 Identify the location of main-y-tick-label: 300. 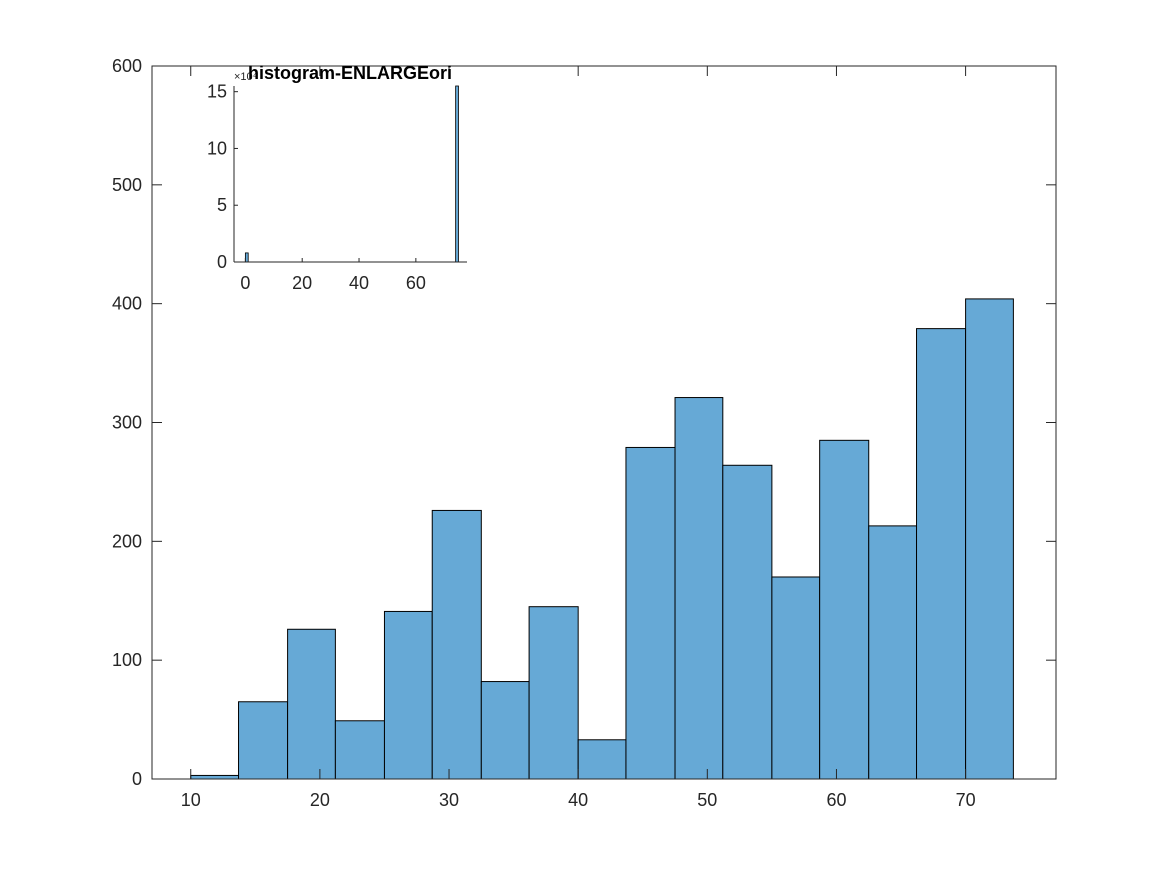
(127, 423).